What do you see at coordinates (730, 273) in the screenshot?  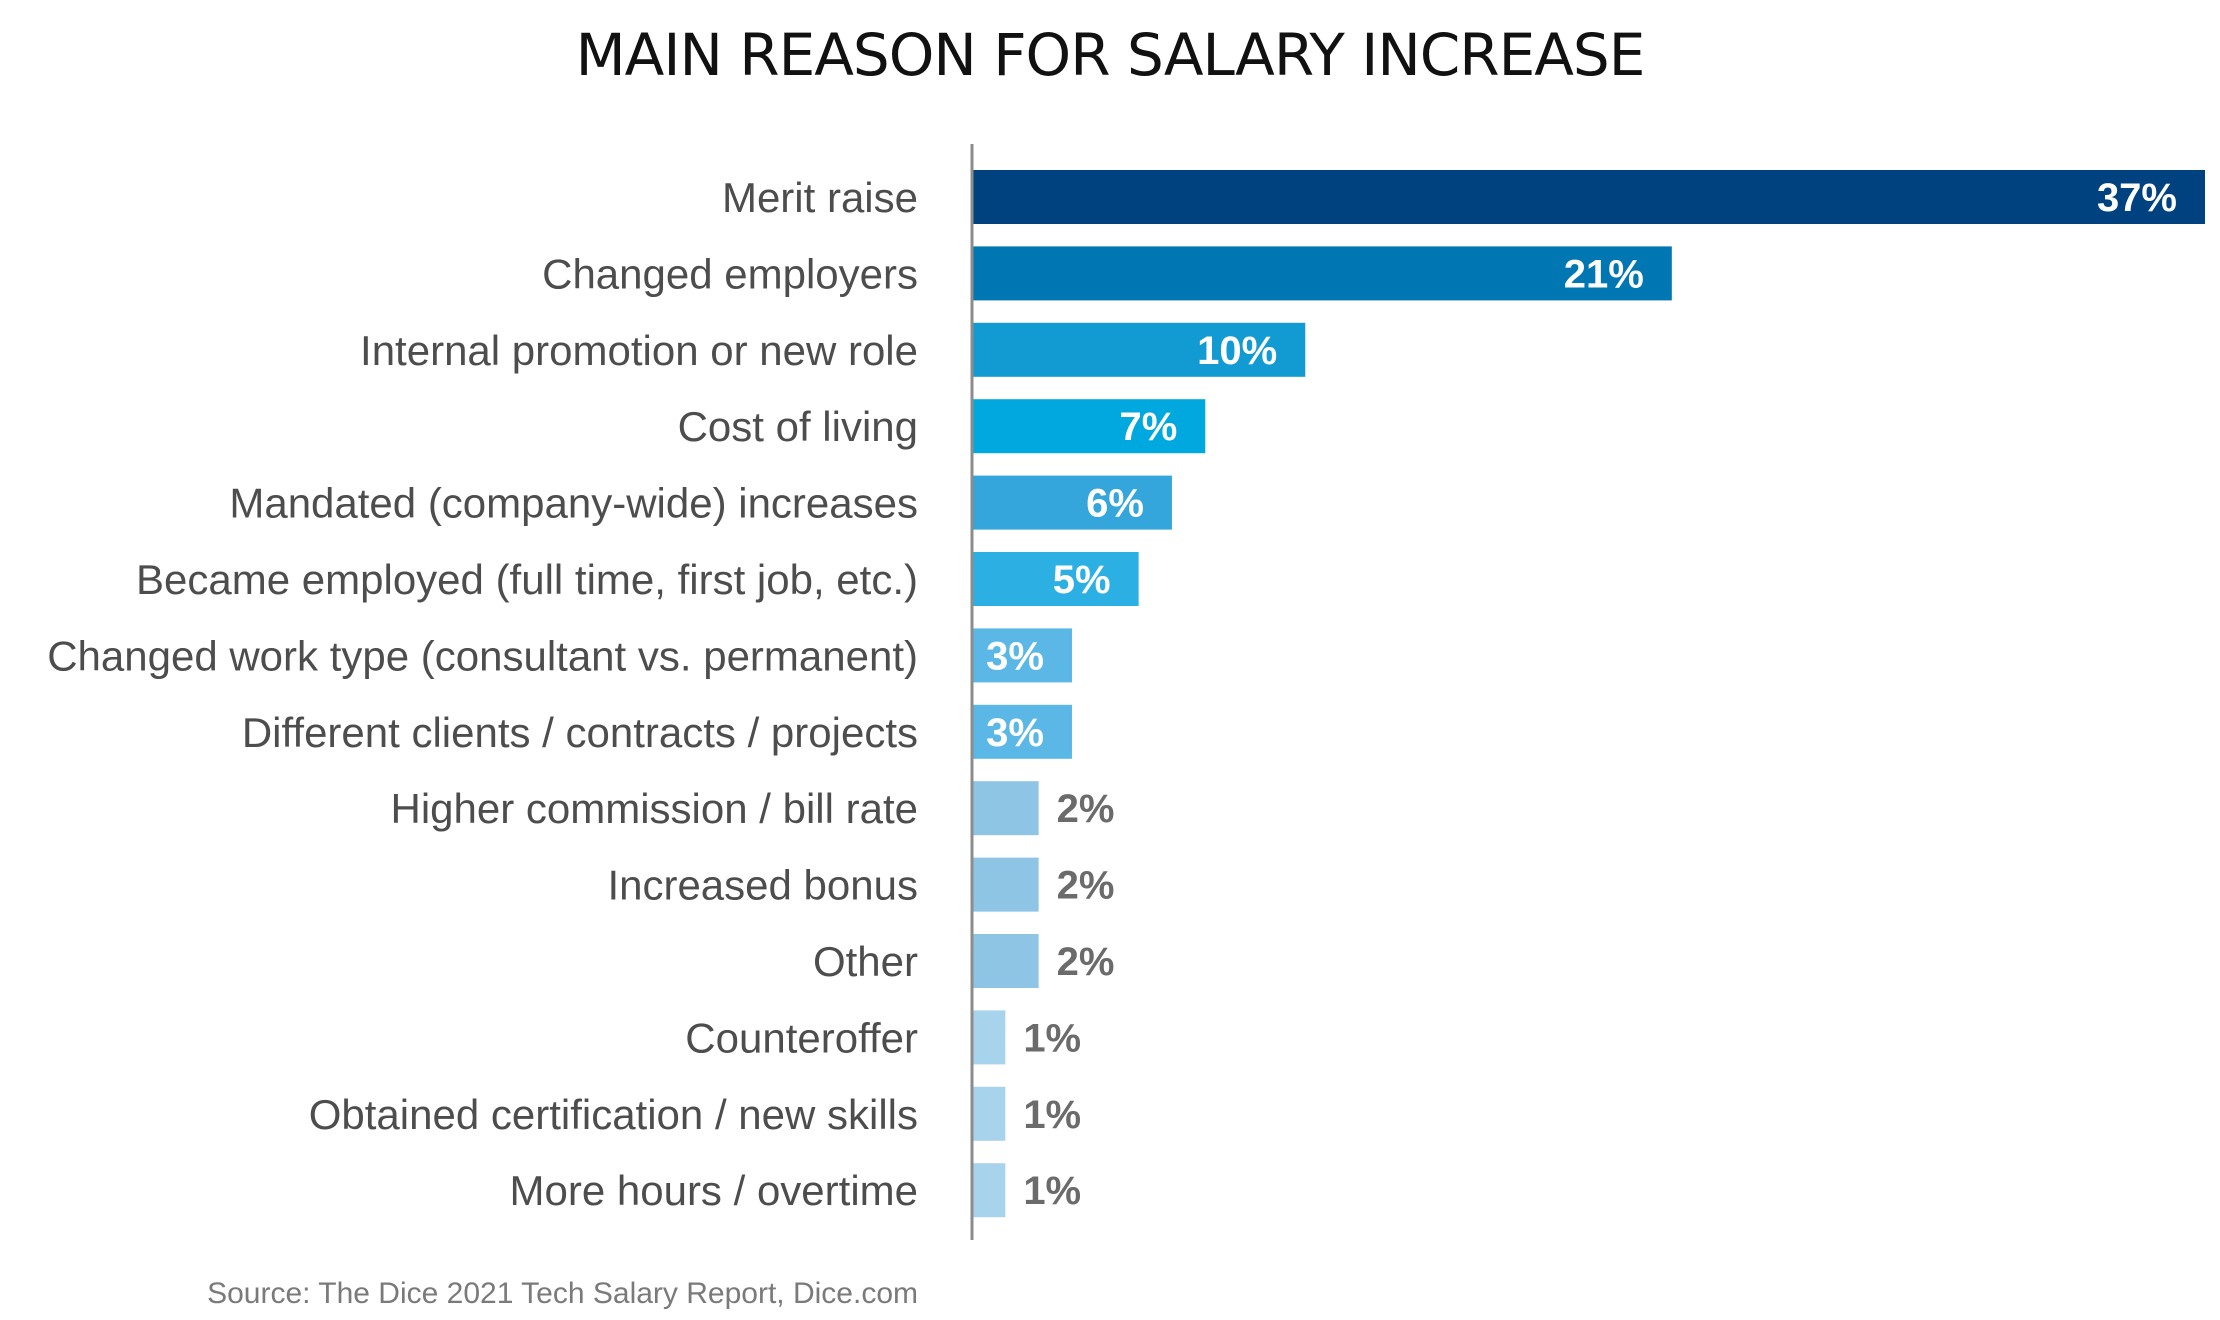 I see `category-label: Changed employers` at bounding box center [730, 273].